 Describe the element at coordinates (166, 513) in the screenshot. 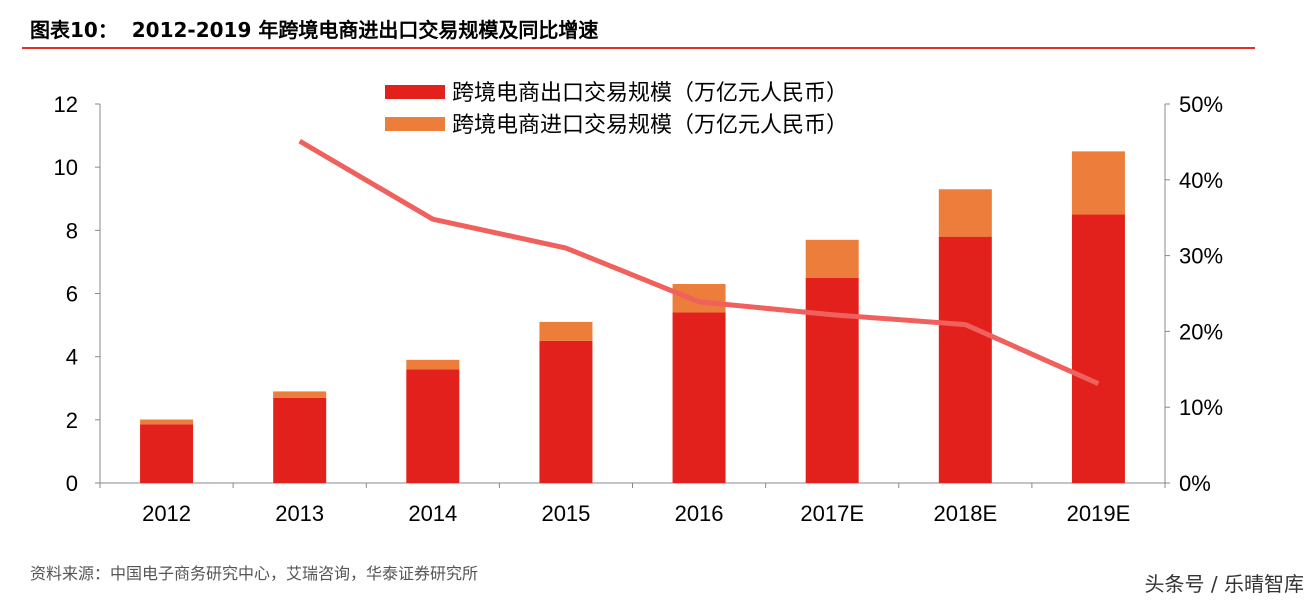

I see `x-tick-label: 2012` at that location.